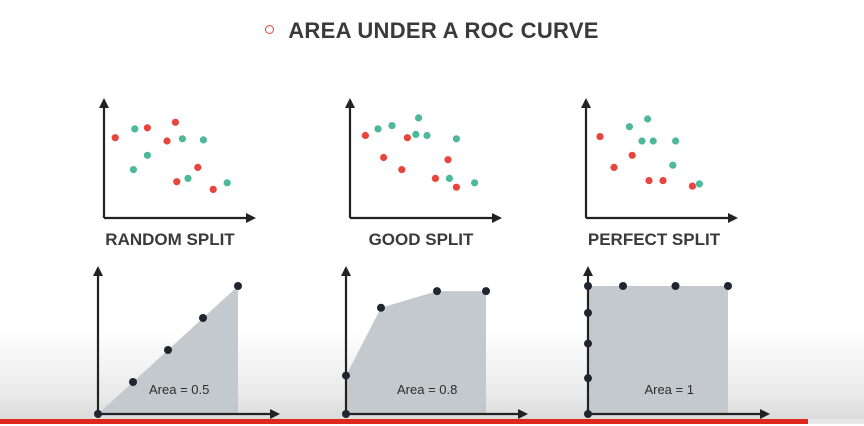 The height and width of the screenshot is (426, 864). Describe the element at coordinates (404, 421) in the screenshot. I see `video-progress-fill` at that location.